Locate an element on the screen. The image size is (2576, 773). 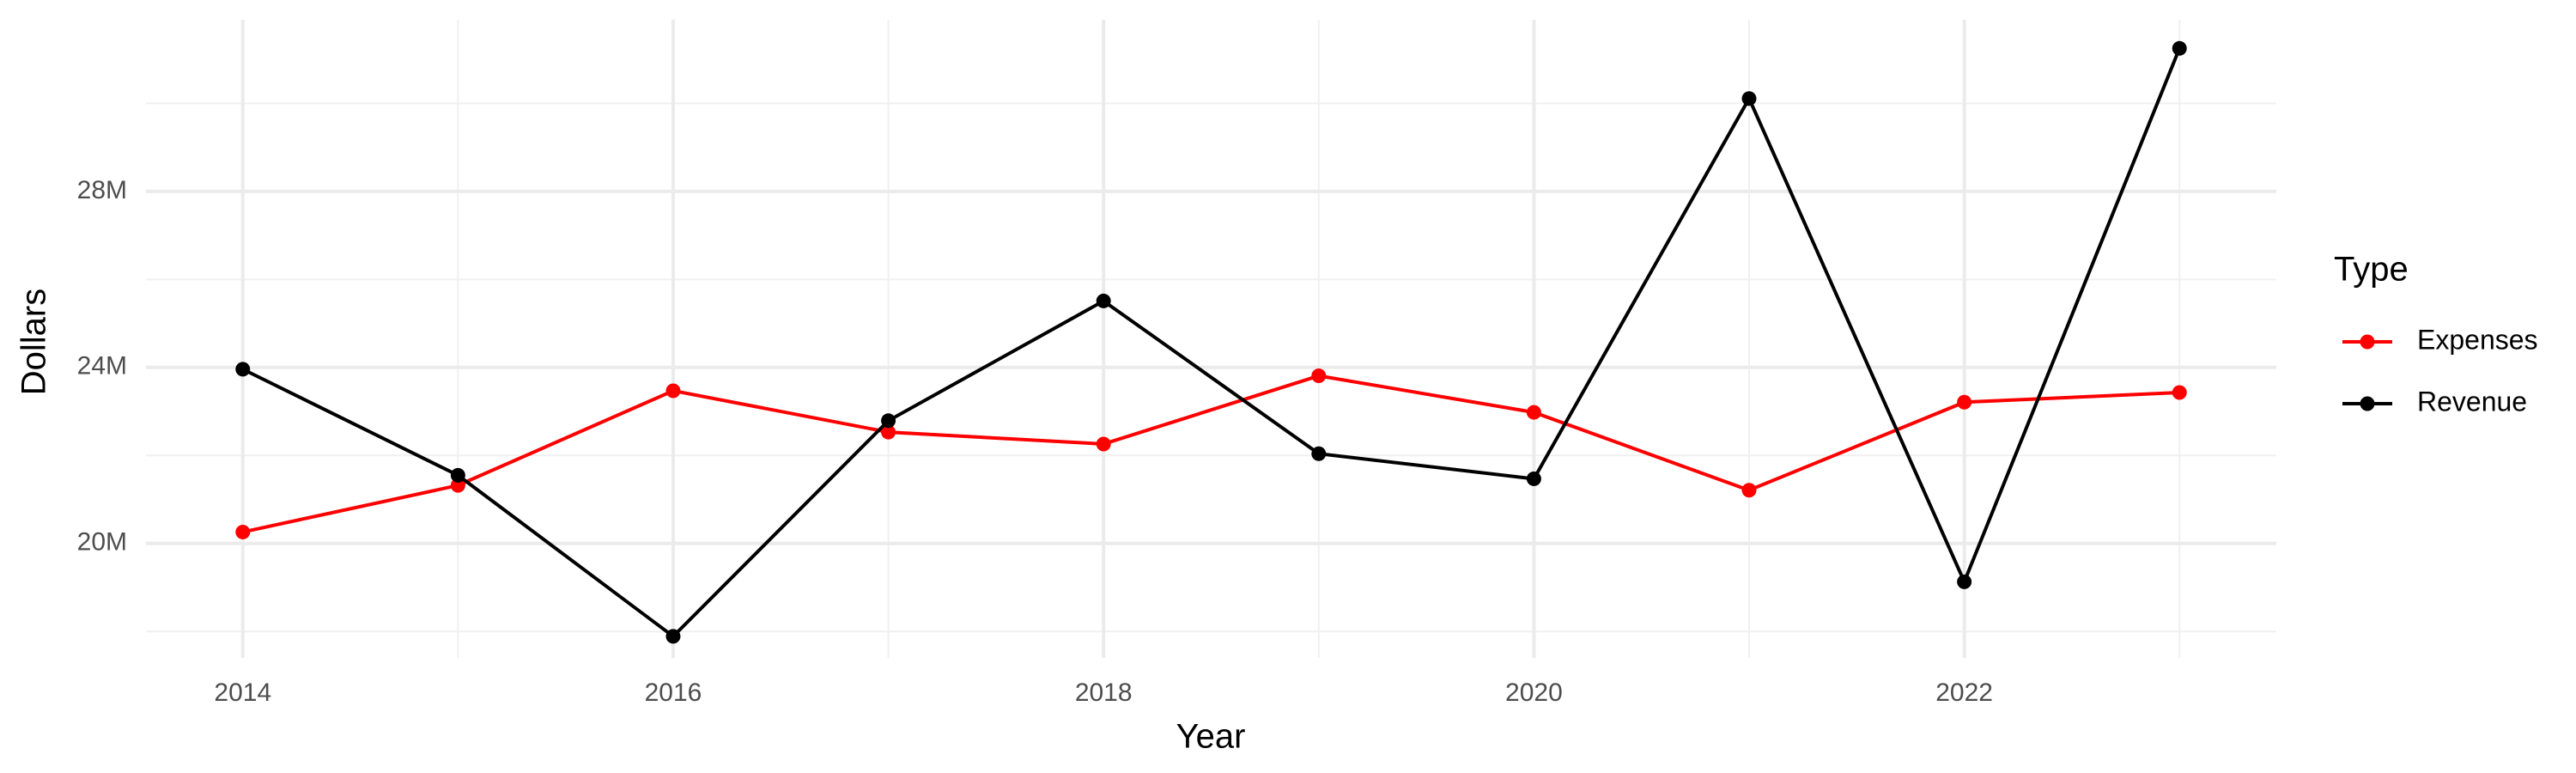
y-tick-label: 28M is located at coordinates (102, 190).